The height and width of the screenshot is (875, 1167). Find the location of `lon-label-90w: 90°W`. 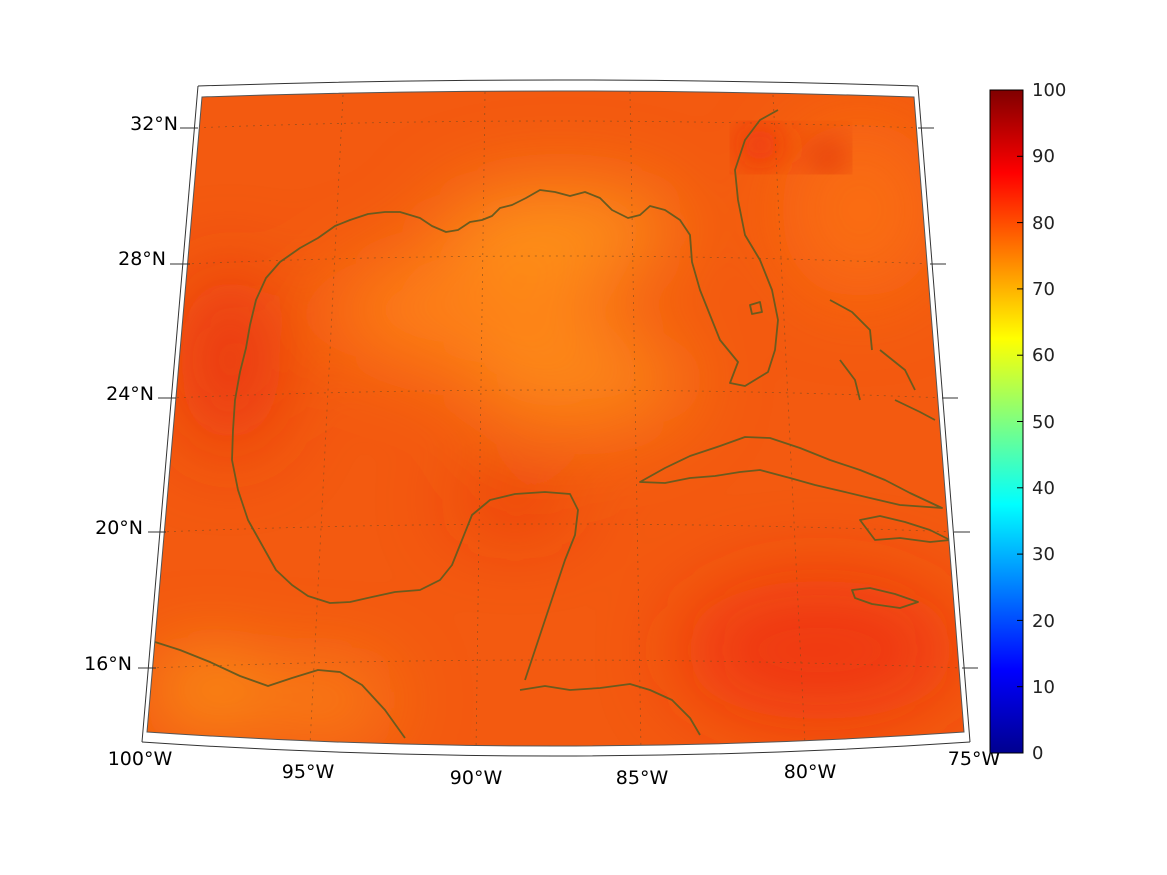

lon-label-90w: 90°W is located at coordinates (476, 778).